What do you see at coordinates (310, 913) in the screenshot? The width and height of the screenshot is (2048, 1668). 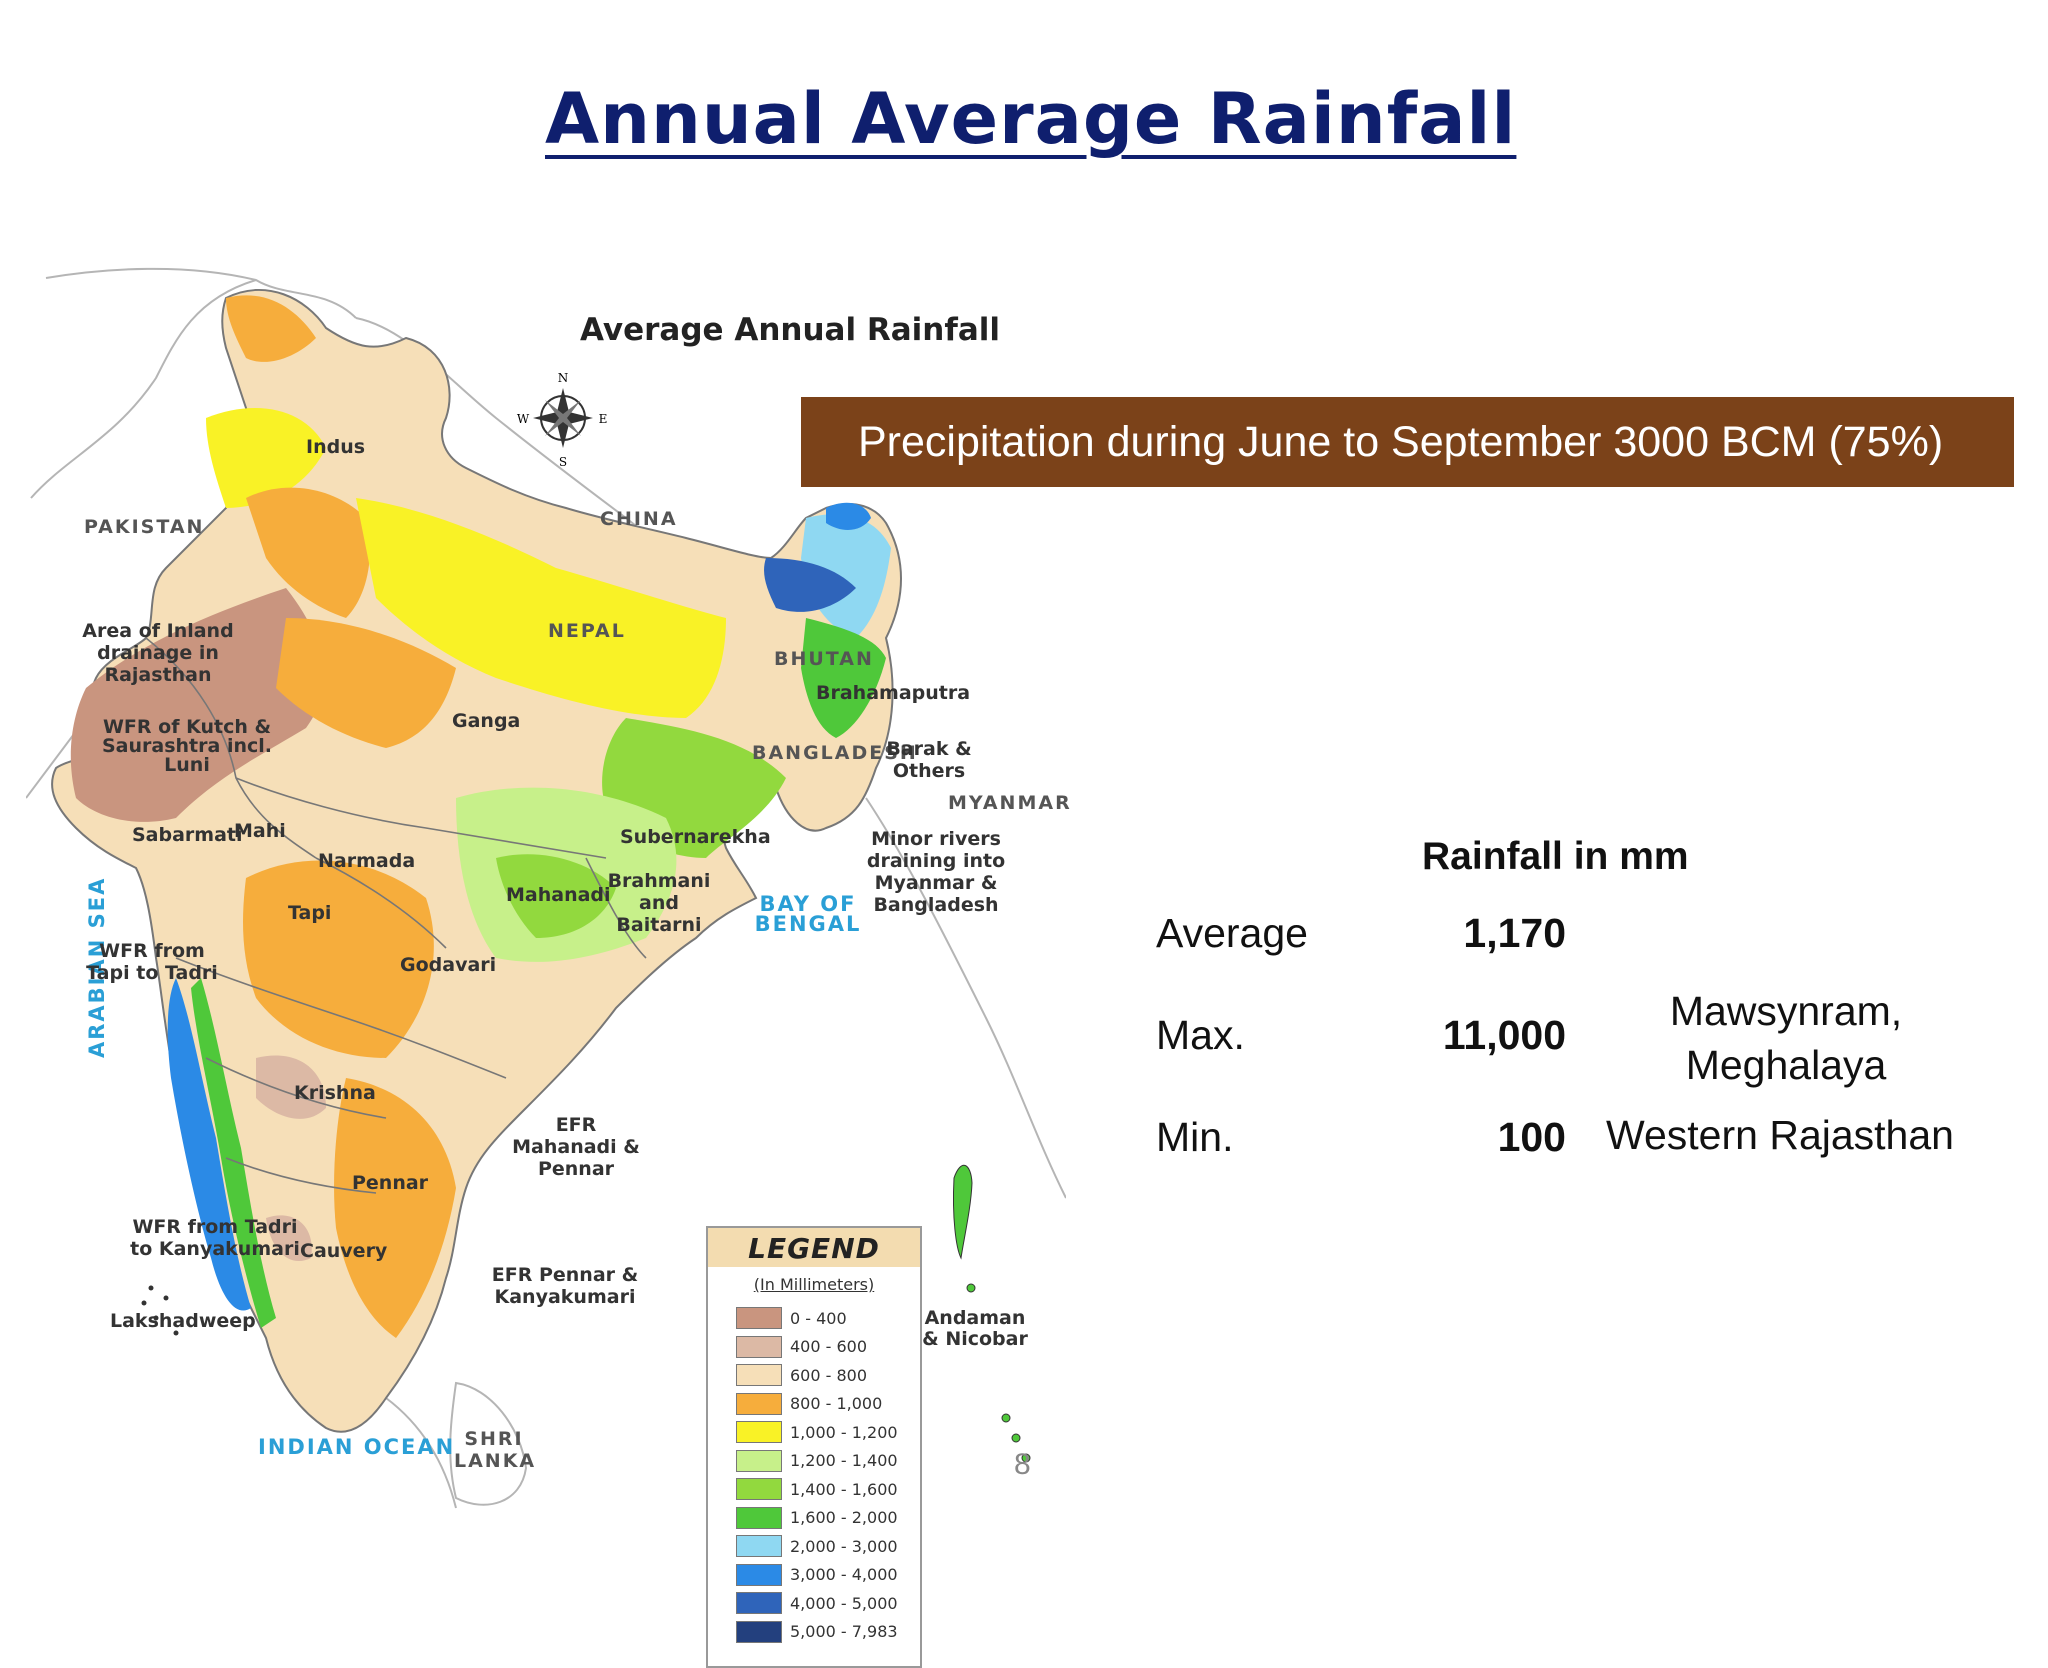 I see `label-tapi: Tapi` at bounding box center [310, 913].